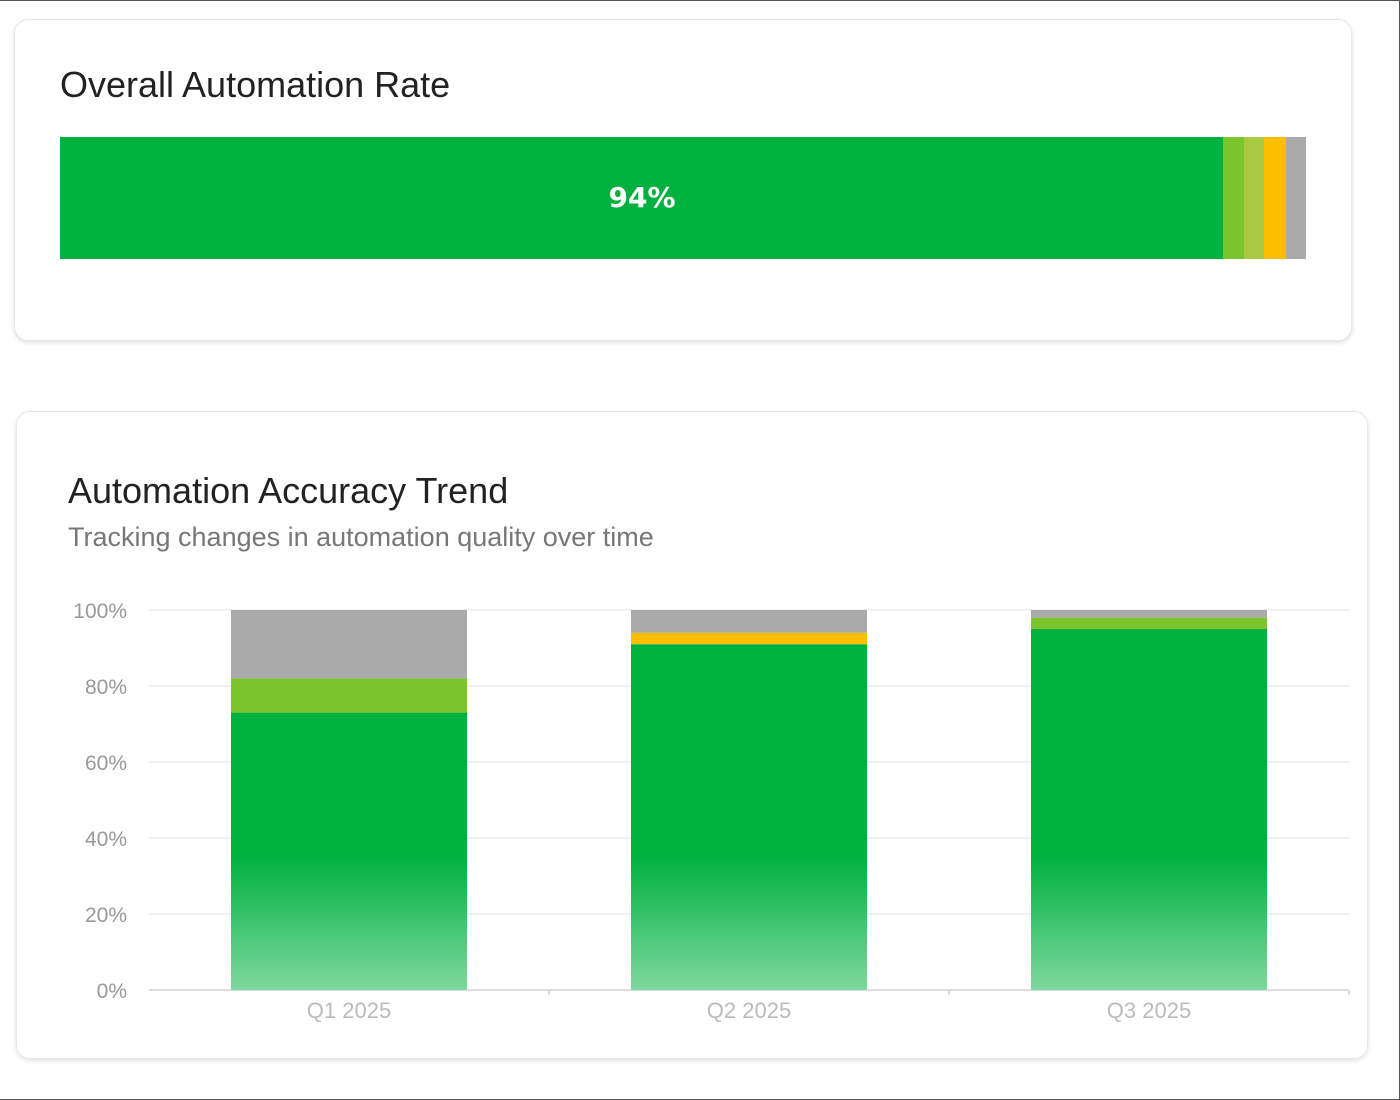 Image resolution: width=1400 pixels, height=1100 pixels. Describe the element at coordinates (106, 915) in the screenshot. I see `y-tick-label: 20%` at that location.